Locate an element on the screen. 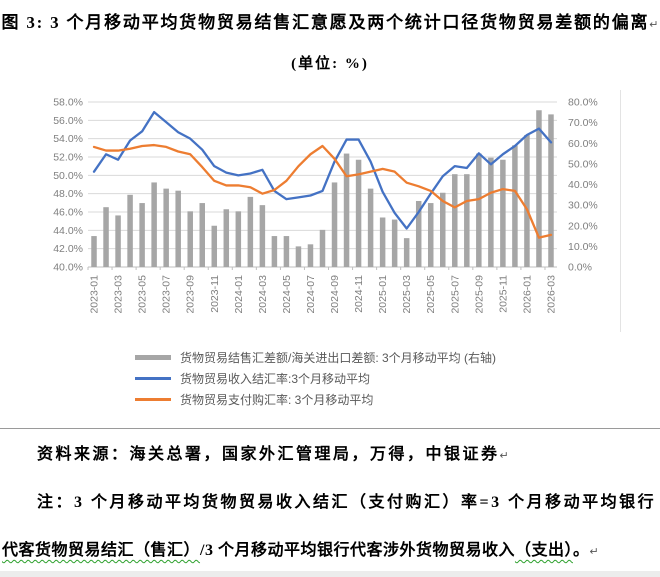 This screenshot has width=660, height=577. left-axis-label: 50.0% is located at coordinates (68, 176).